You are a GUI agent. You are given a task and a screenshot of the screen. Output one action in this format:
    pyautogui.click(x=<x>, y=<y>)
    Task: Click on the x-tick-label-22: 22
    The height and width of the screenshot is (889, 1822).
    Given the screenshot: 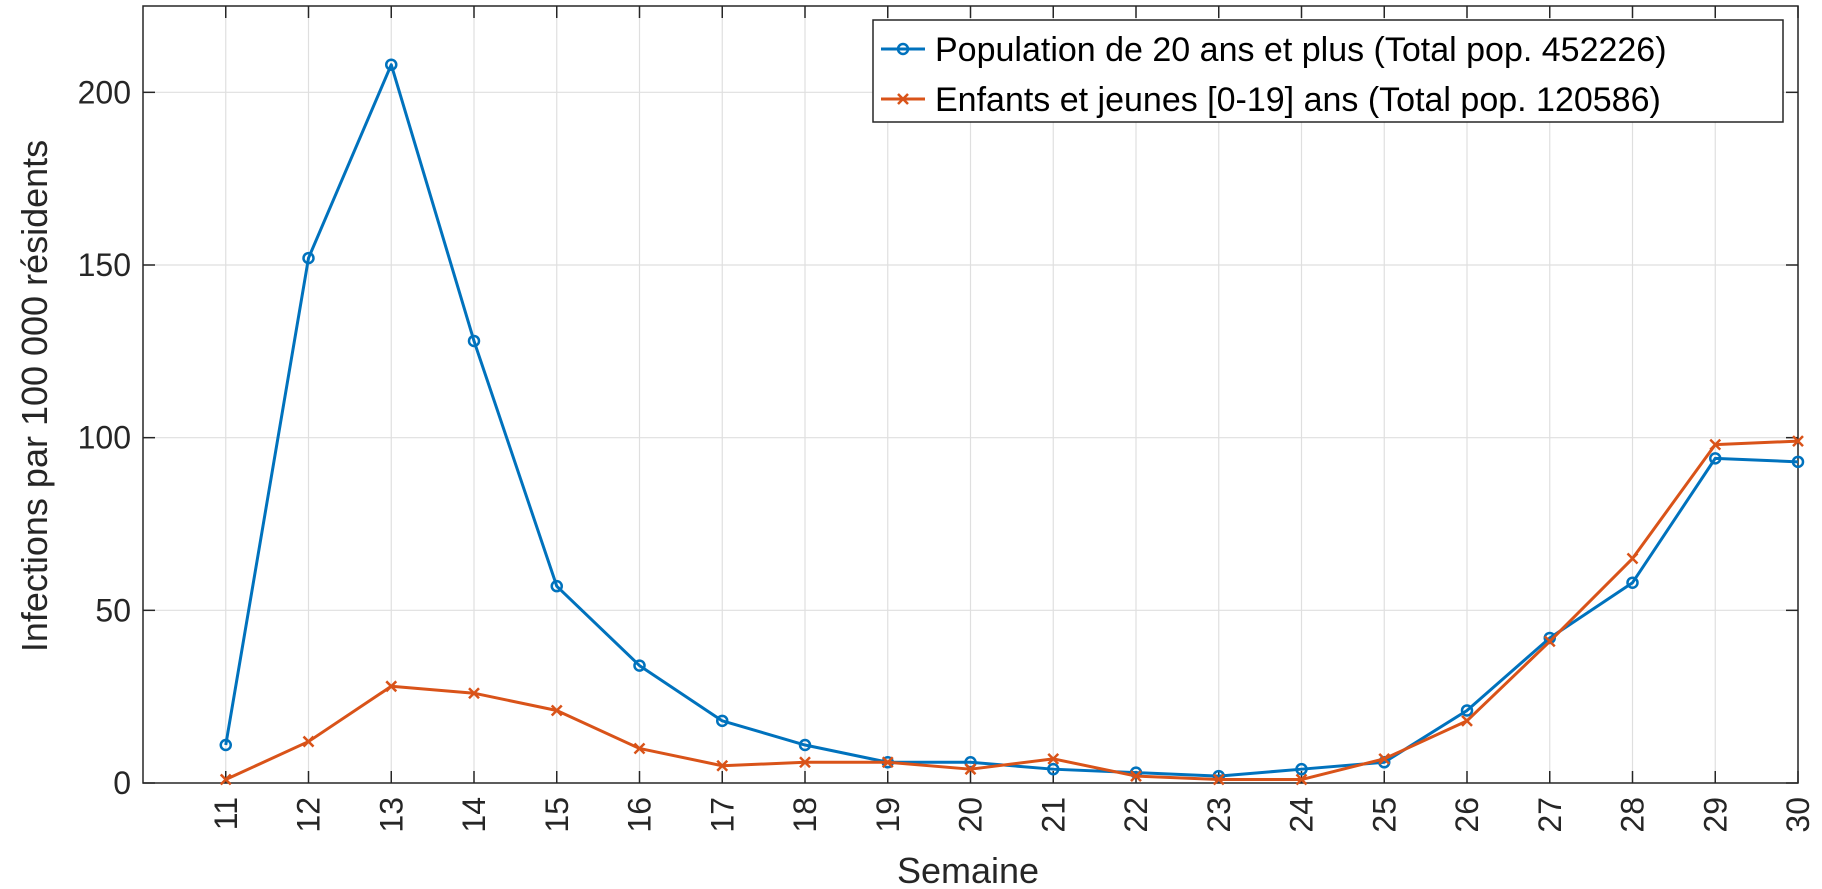 What is the action you would take?
    pyautogui.click(x=1136, y=815)
    